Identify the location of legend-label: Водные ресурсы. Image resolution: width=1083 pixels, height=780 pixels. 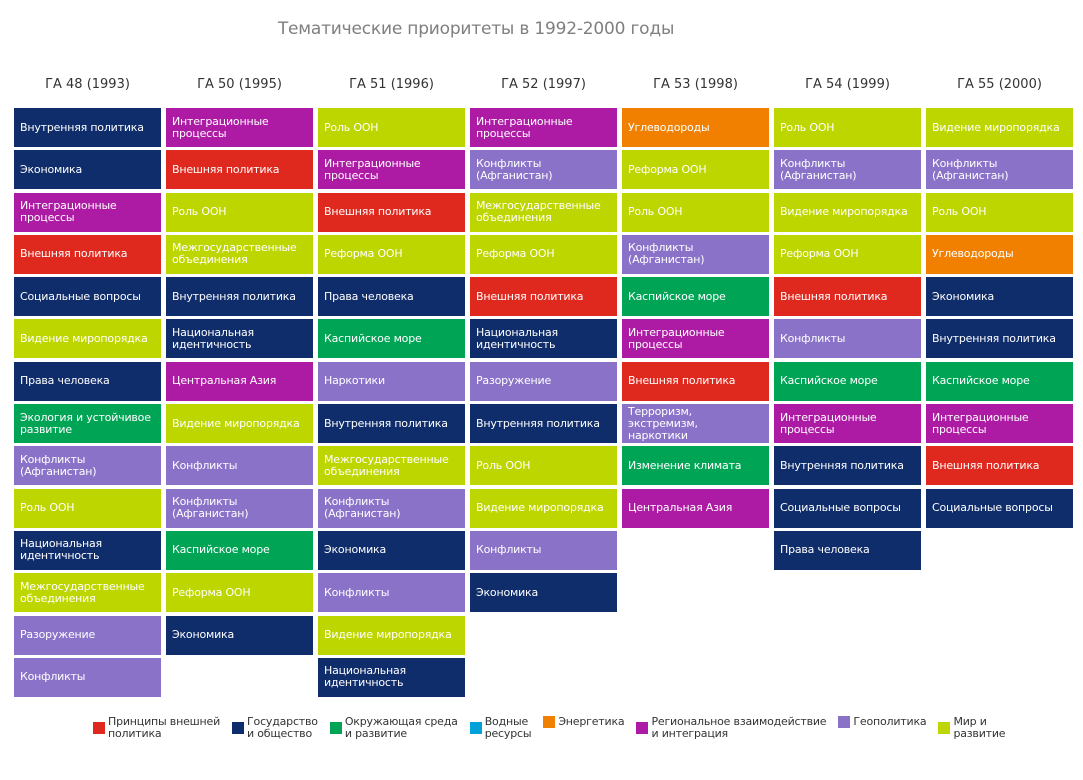
(508, 727).